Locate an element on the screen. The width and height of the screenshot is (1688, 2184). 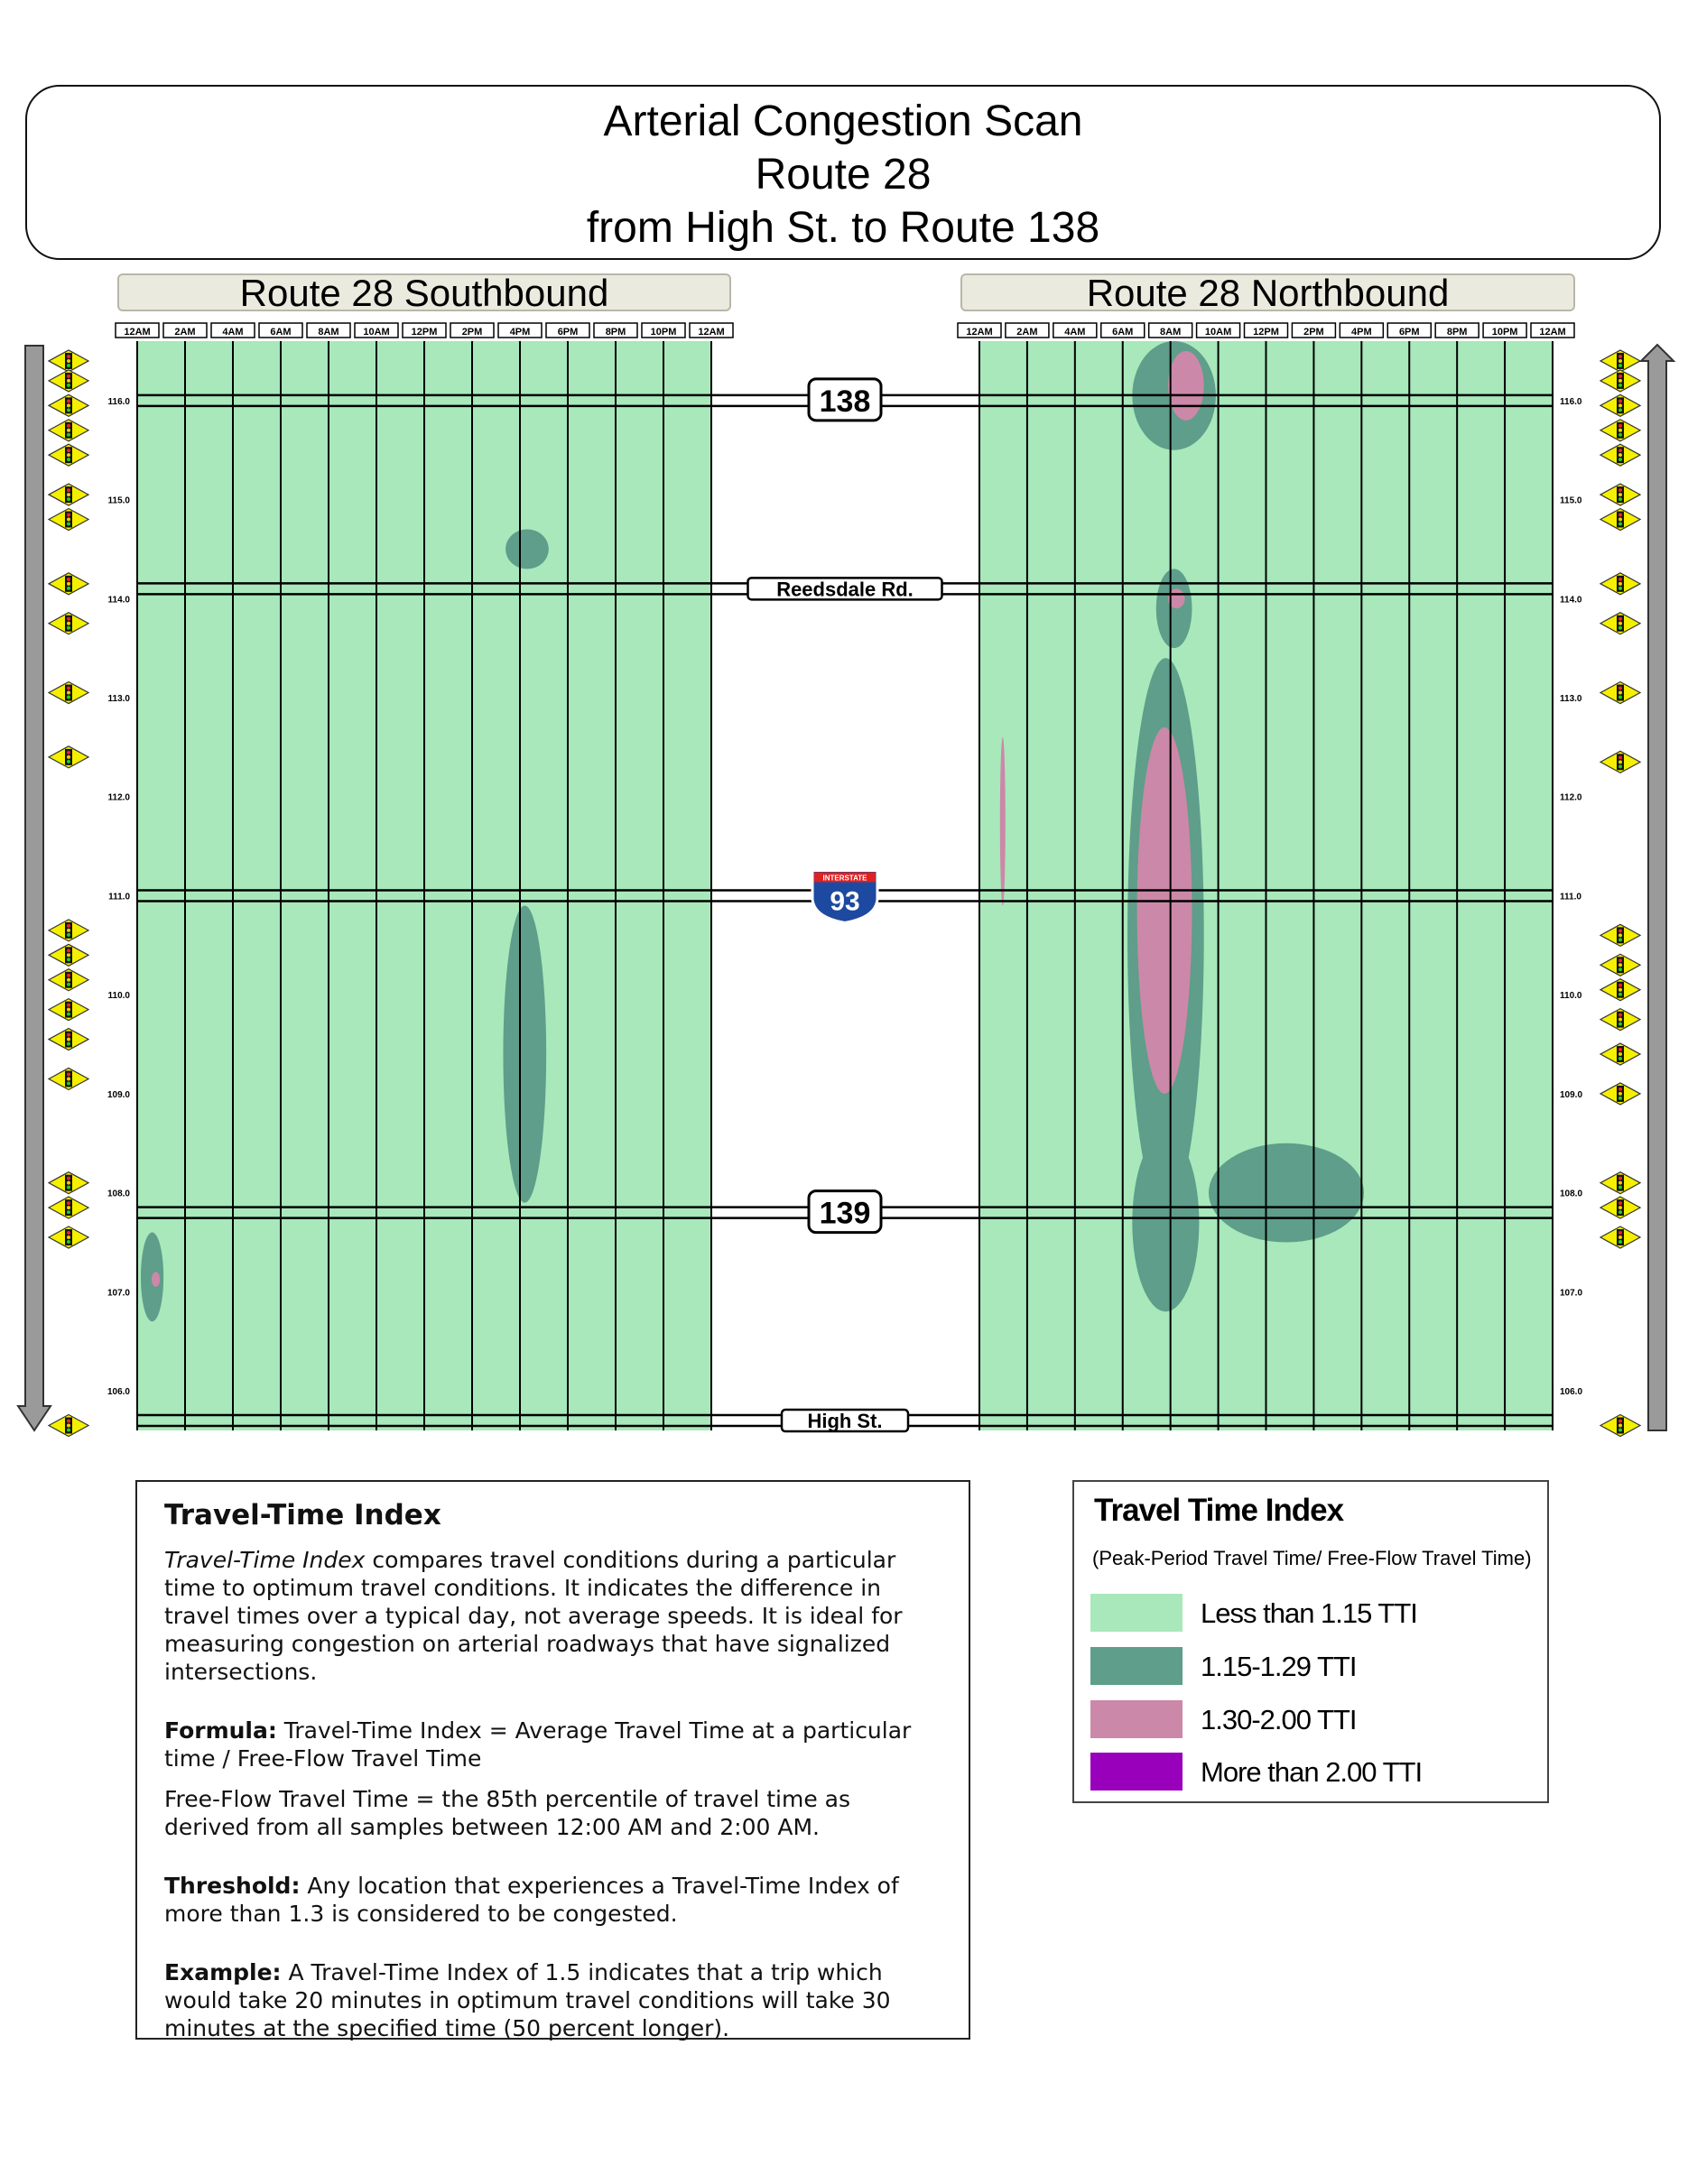
street-label: Reedsdale Rd. is located at coordinates (845, 589).